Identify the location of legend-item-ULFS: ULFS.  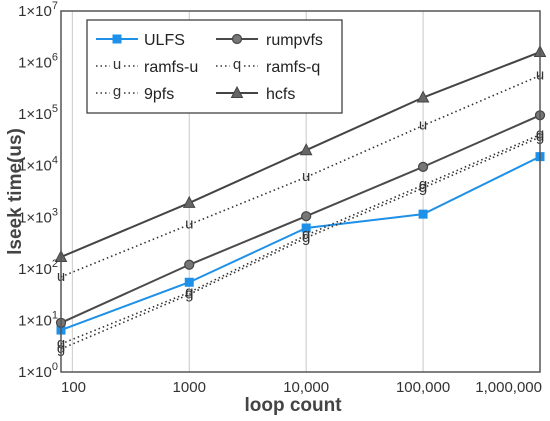
(140, 40).